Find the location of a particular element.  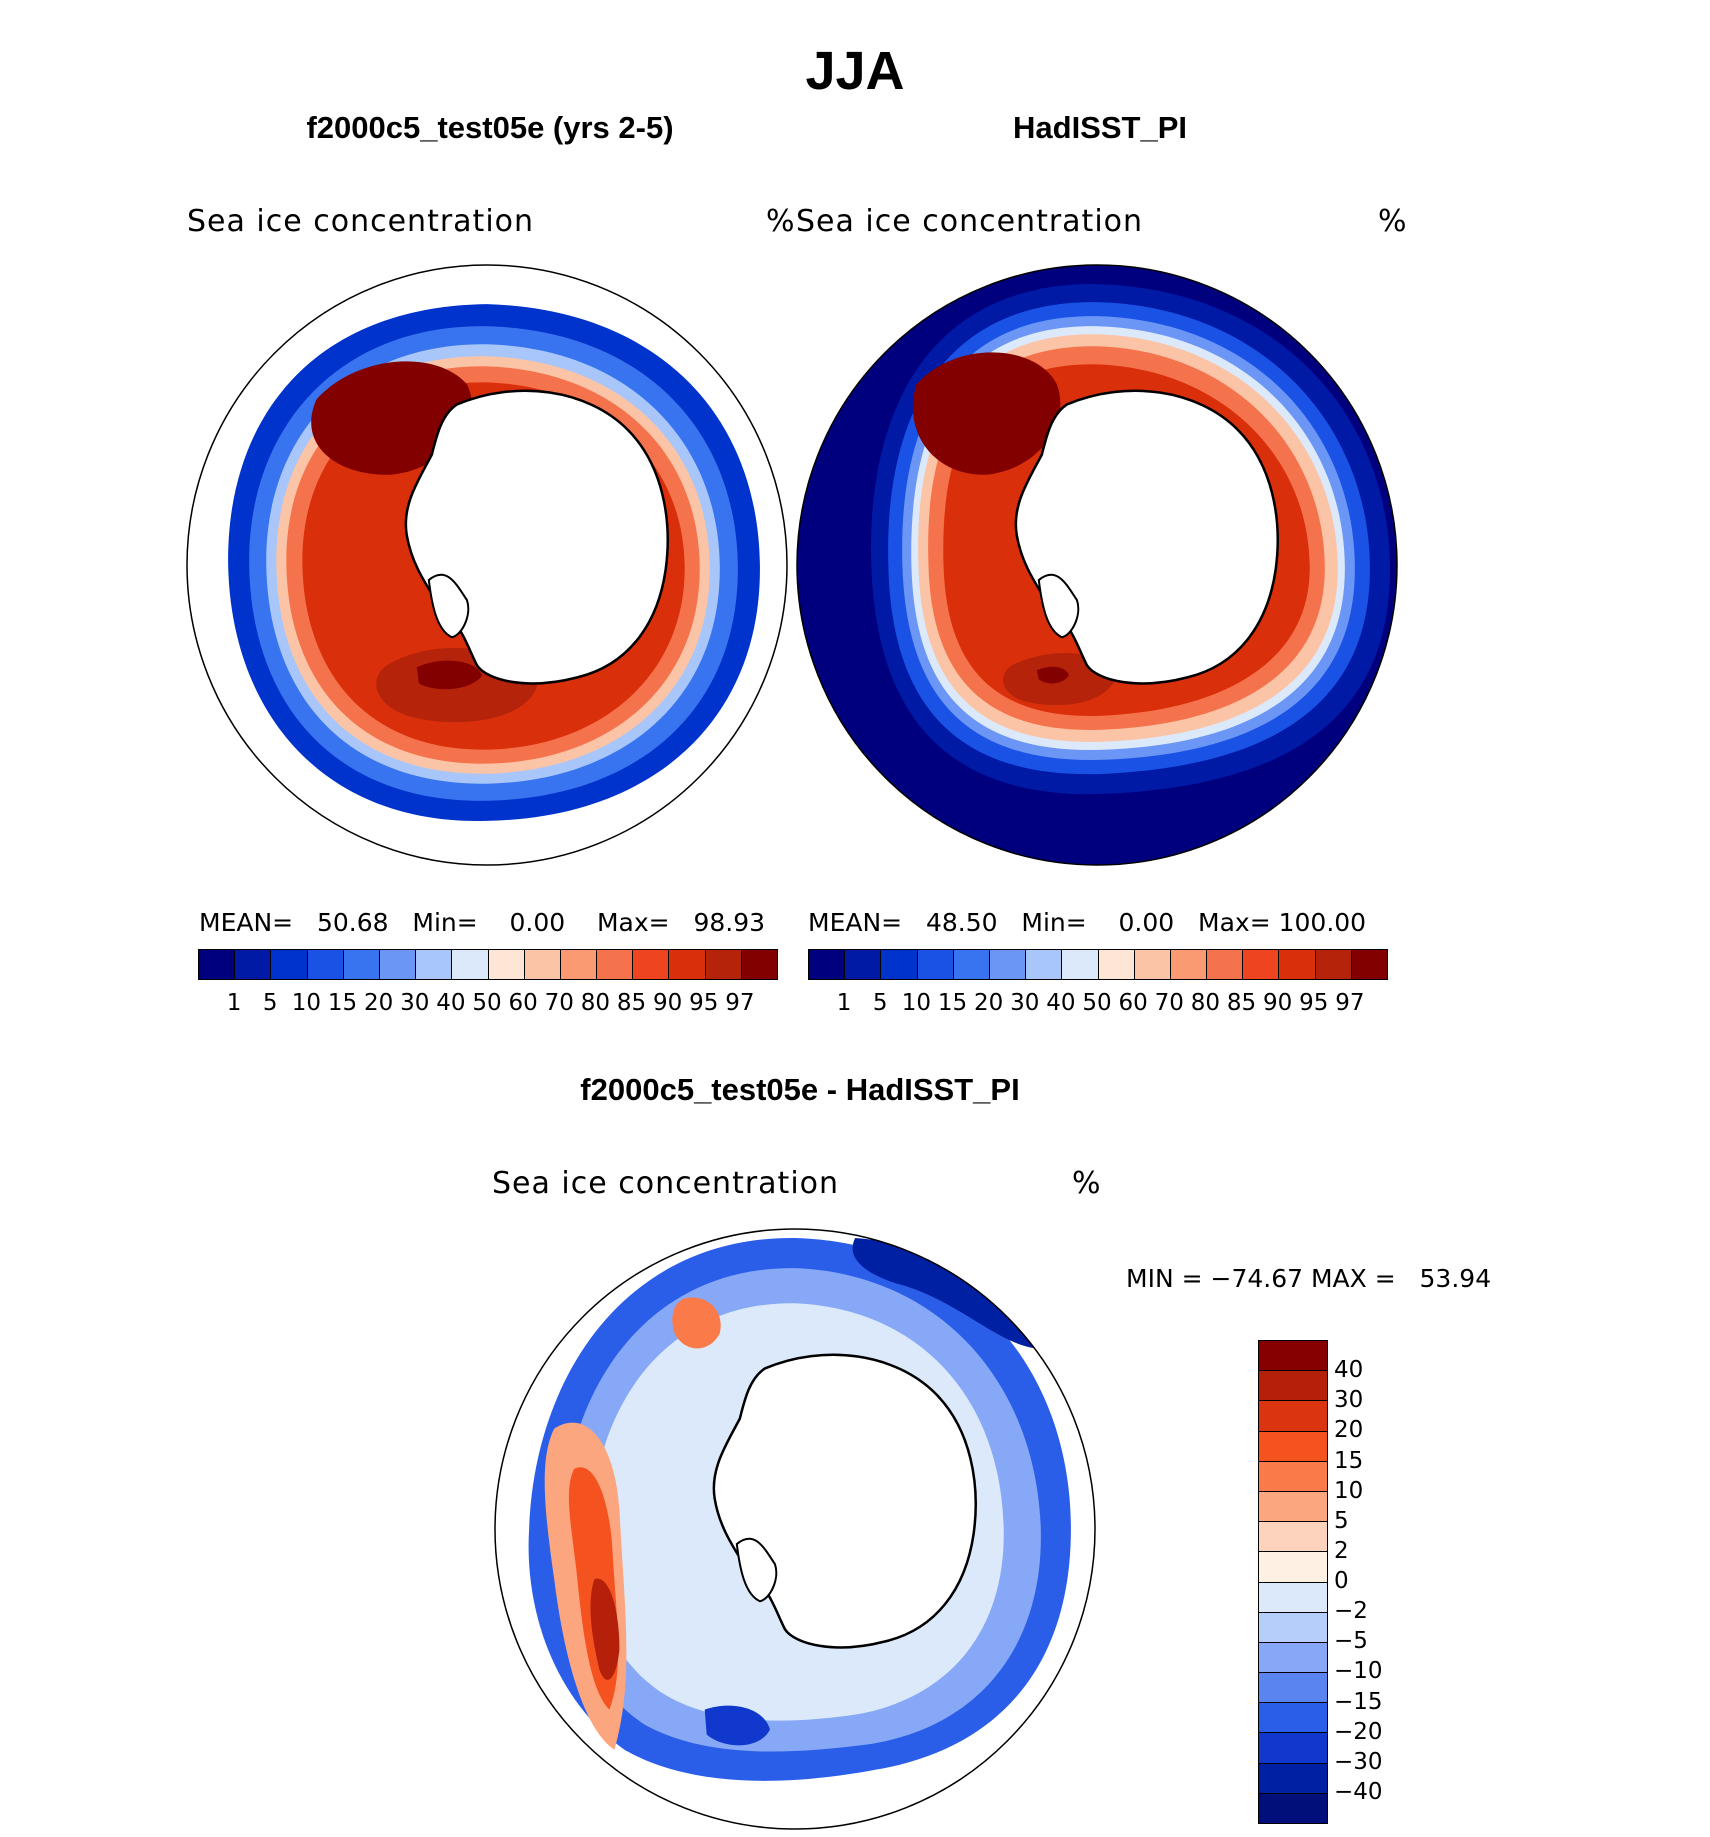

diff-min-value: −74.67 is located at coordinates (1257, 1278).